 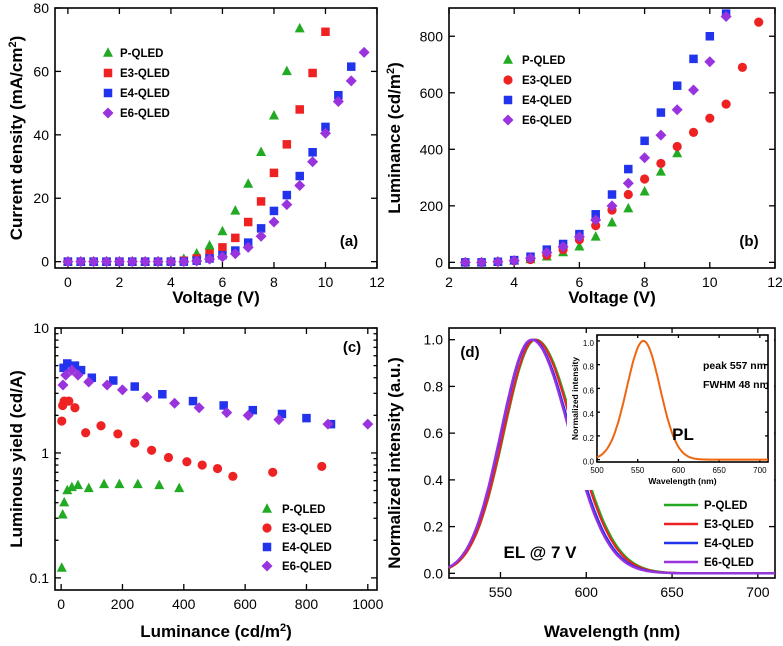 What do you see at coordinates (120, 282) in the screenshot?
I see `a-x-tick-label: 2` at bounding box center [120, 282].